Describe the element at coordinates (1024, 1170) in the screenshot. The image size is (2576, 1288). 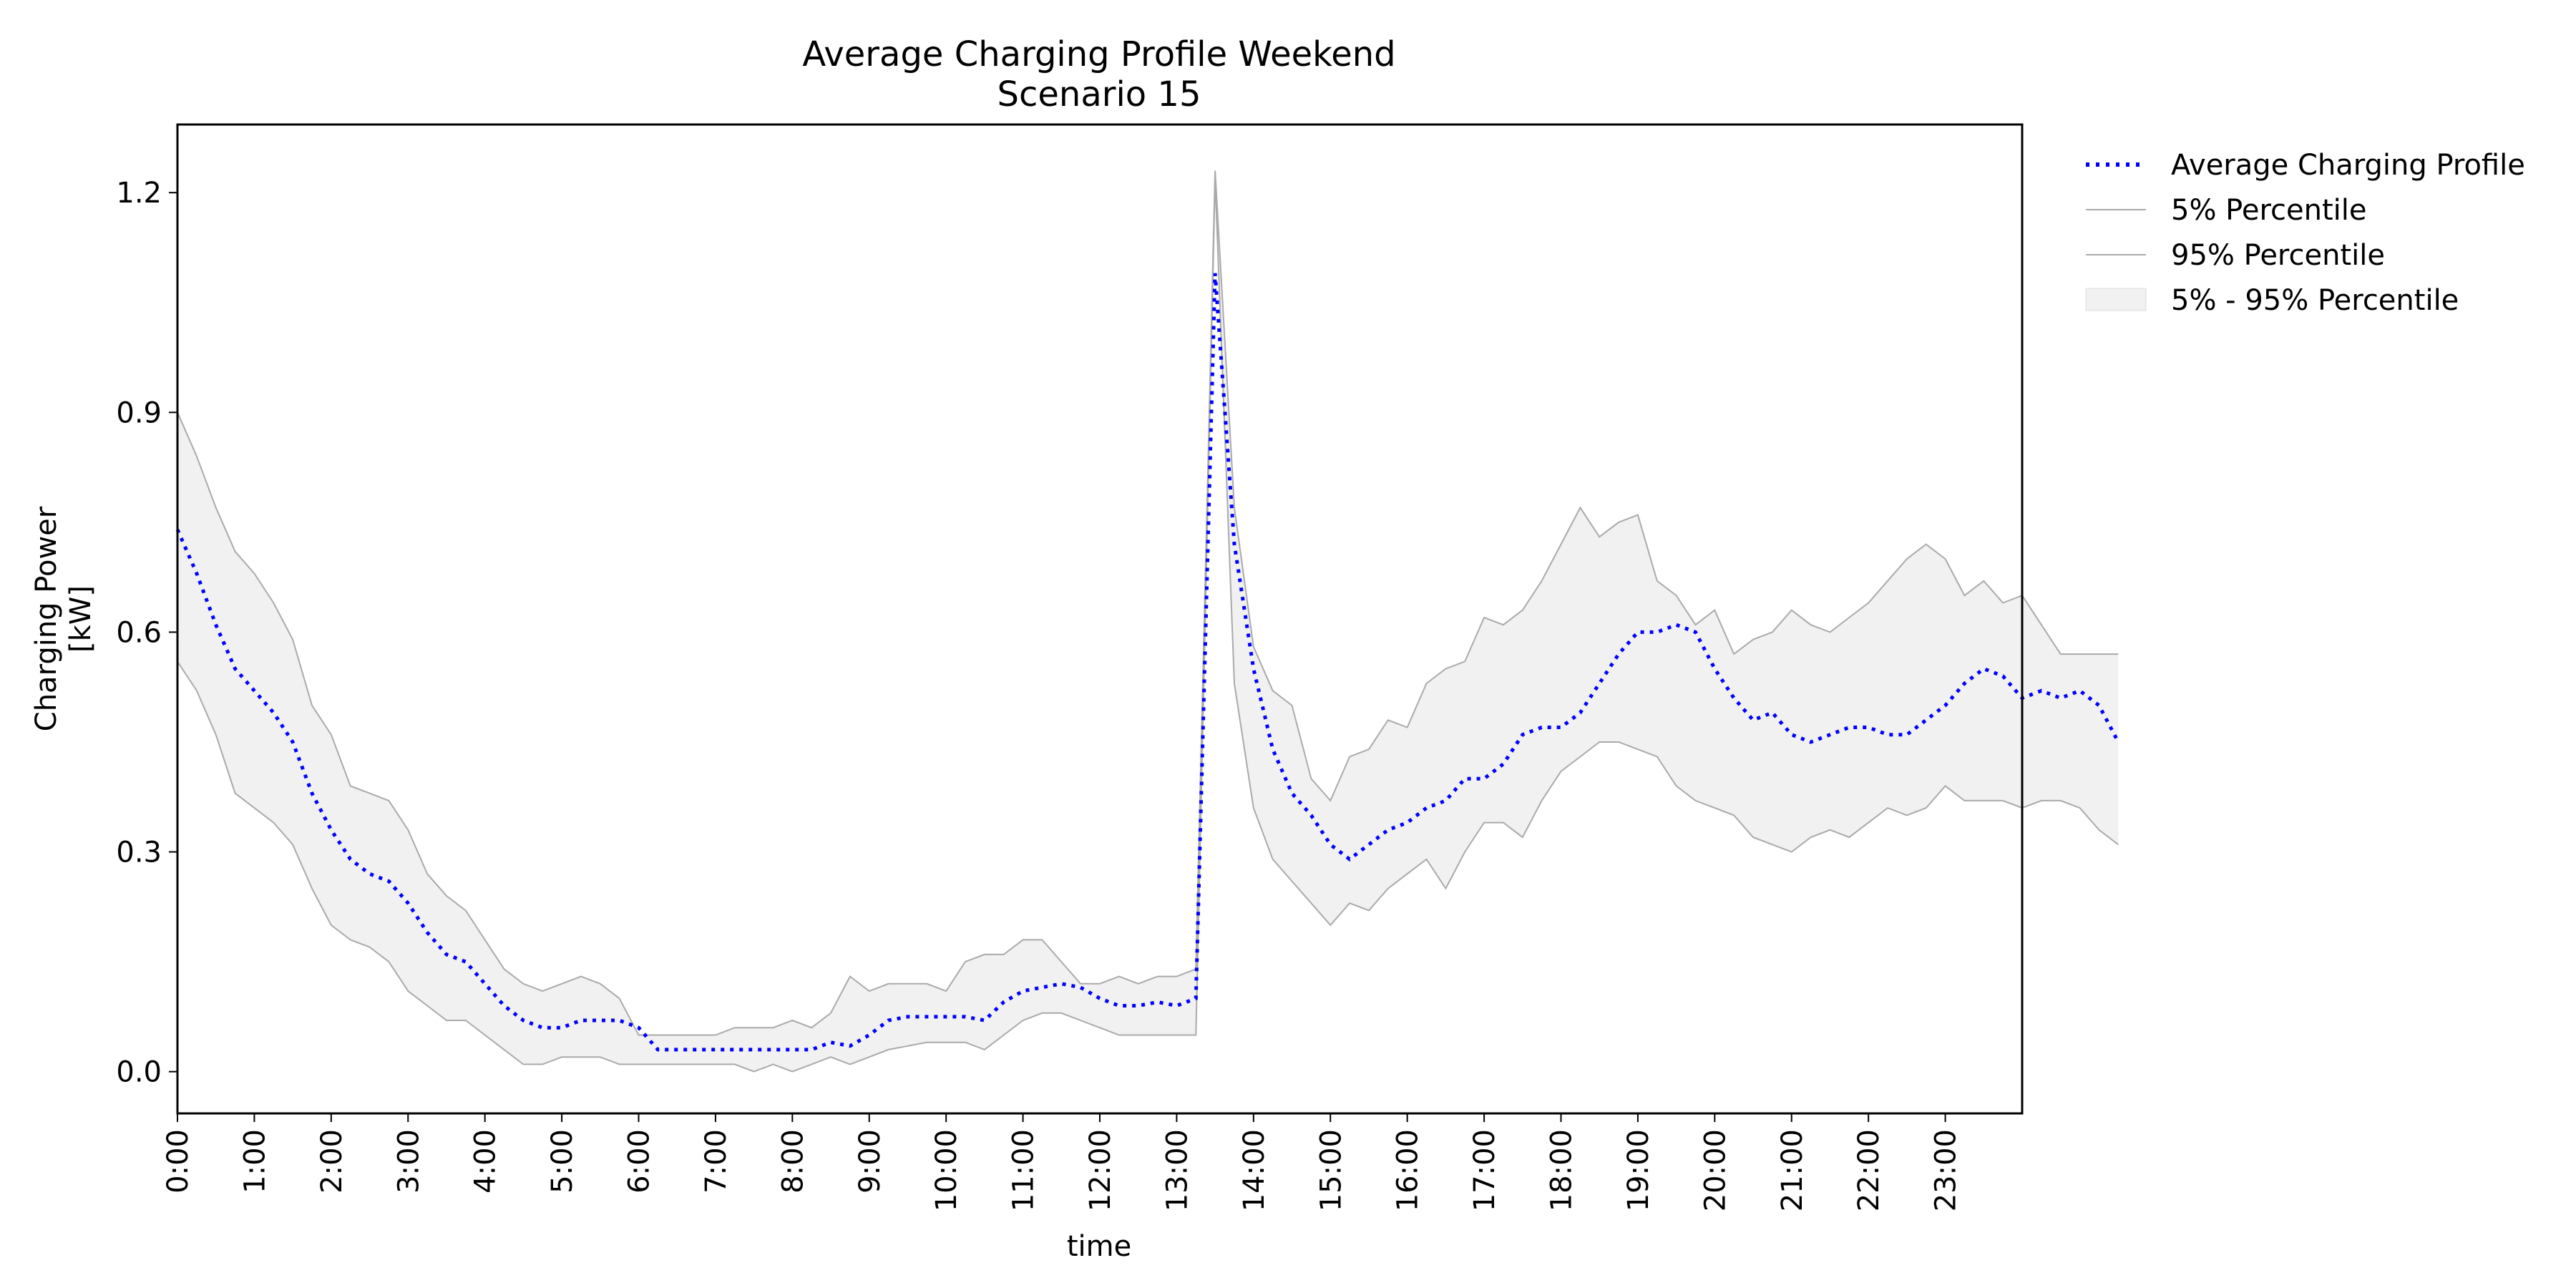
I see `x-tick-label: 11:00` at that location.